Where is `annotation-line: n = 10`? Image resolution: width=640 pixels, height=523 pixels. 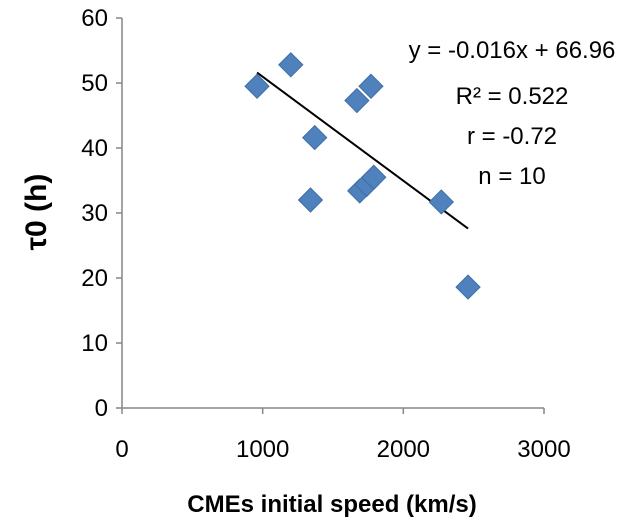 annotation-line: n = 10 is located at coordinates (511, 176).